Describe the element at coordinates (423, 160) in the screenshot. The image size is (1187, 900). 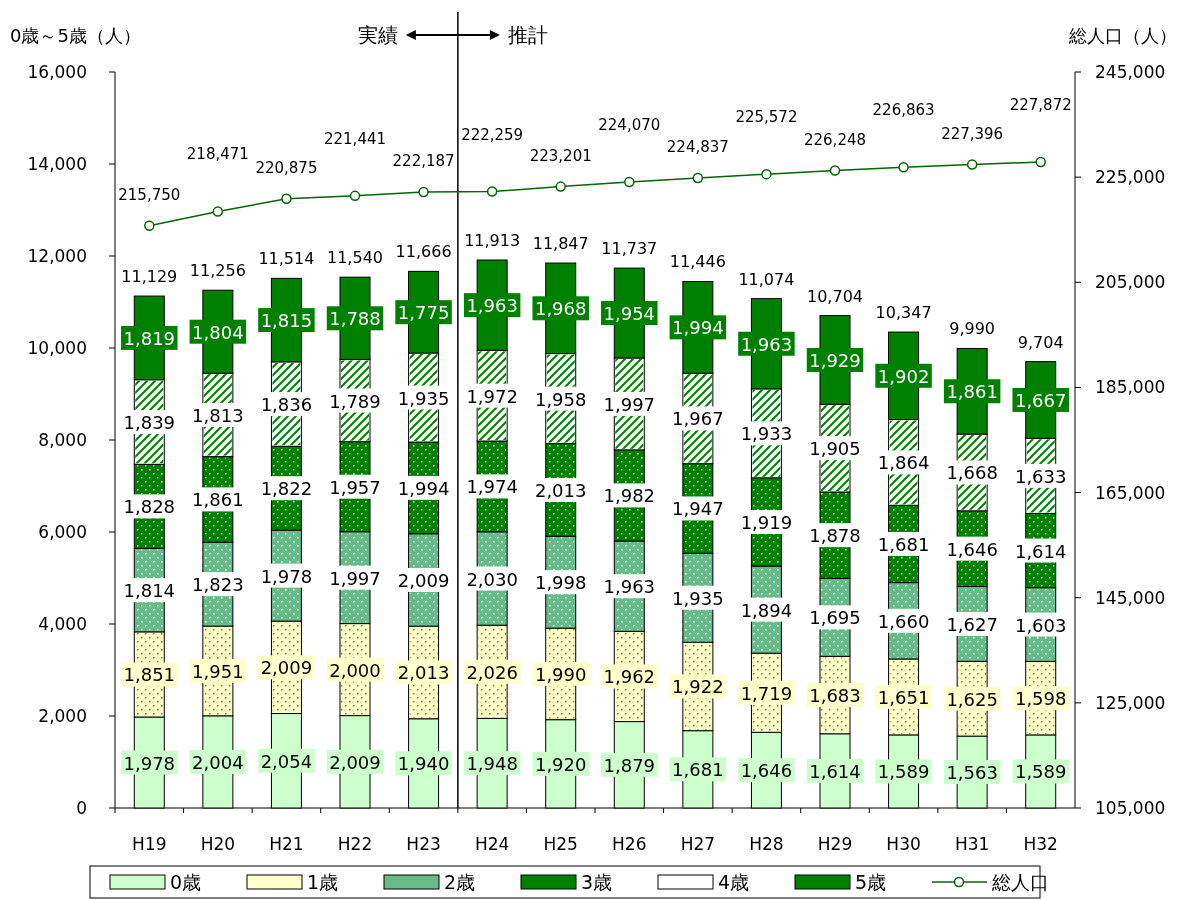
I see `data-label: 222,187` at that location.